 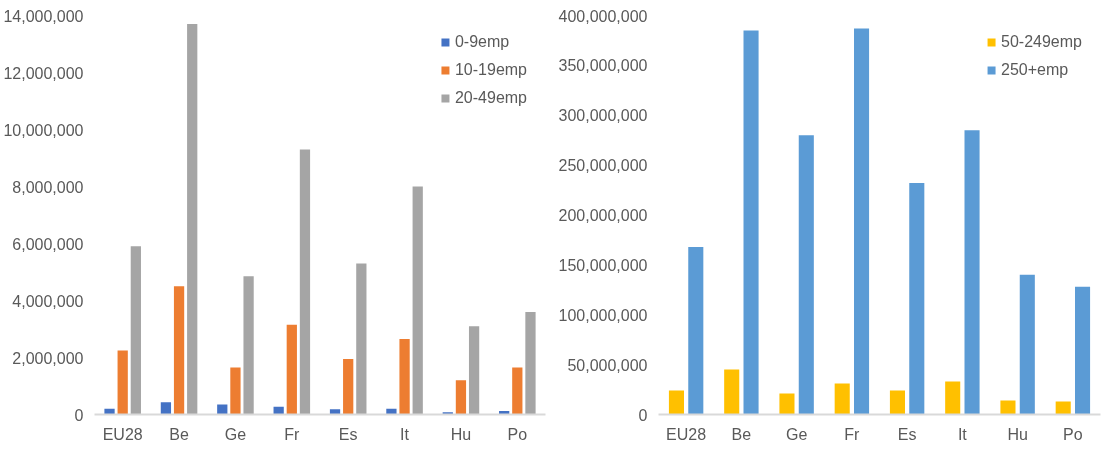 What do you see at coordinates (603, 315) in the screenshot?
I see `y-tick-label: 100,000,000` at bounding box center [603, 315].